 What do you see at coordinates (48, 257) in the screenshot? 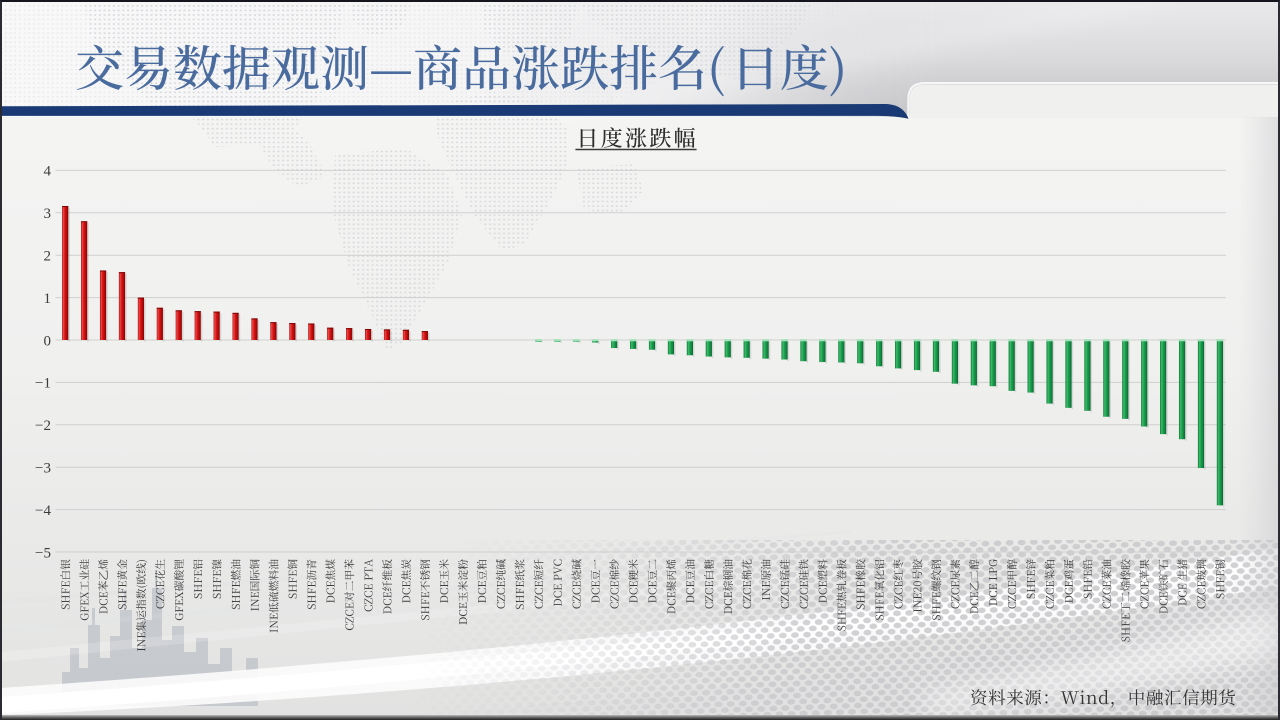
I see `svg-text: 2` at bounding box center [48, 257].